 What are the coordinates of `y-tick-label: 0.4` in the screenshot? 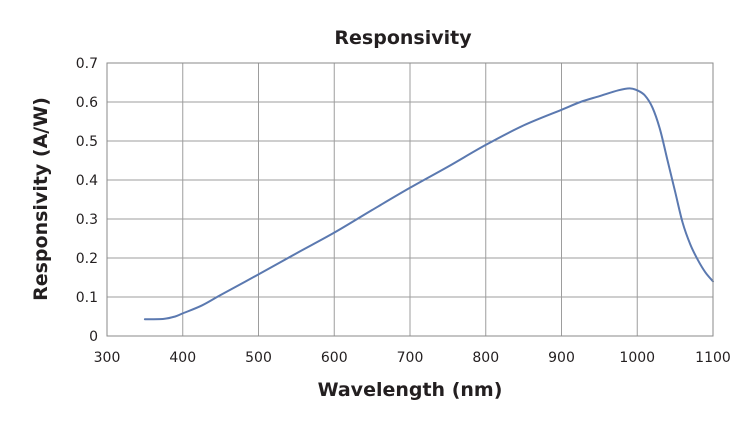 It's located at (87, 181).